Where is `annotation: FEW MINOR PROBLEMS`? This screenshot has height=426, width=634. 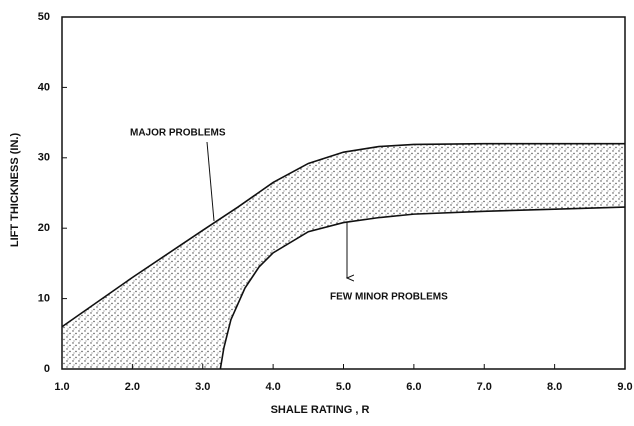 annotation: FEW MINOR PROBLEMS is located at coordinates (389, 297).